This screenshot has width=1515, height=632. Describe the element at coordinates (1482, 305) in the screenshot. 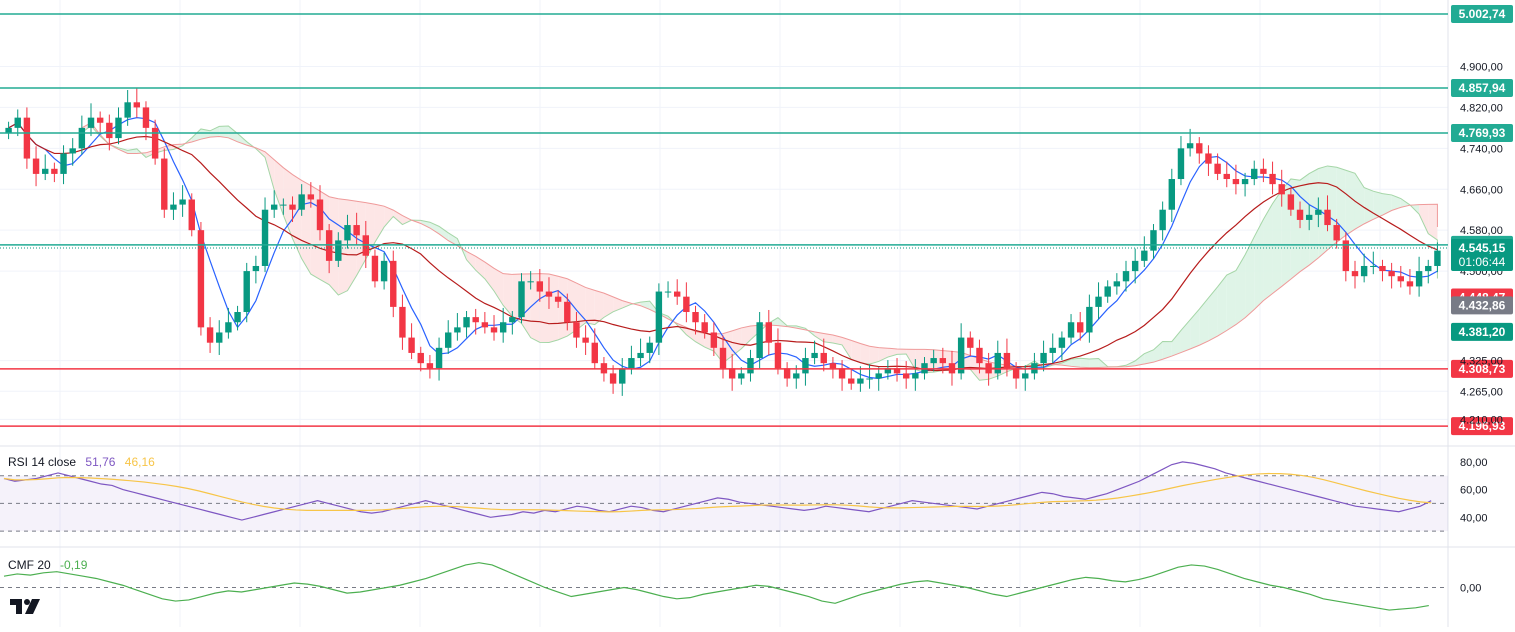

I see `price-tag-label: 4.432,86` at that location.